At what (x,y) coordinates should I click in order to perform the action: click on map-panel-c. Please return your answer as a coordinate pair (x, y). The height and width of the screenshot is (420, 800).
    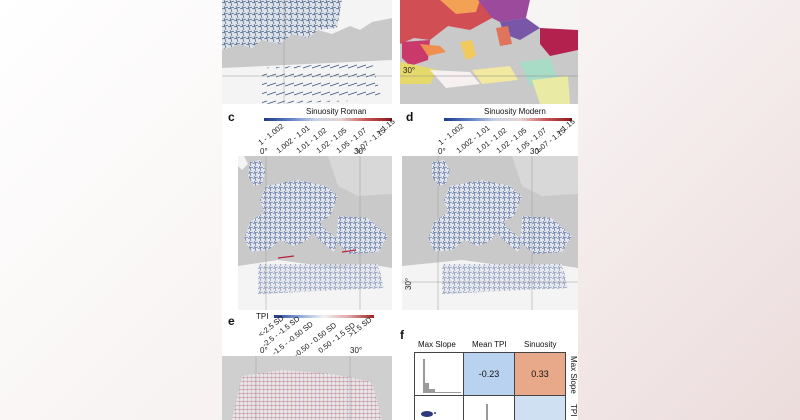
    Looking at the image, I should click on (315, 233).